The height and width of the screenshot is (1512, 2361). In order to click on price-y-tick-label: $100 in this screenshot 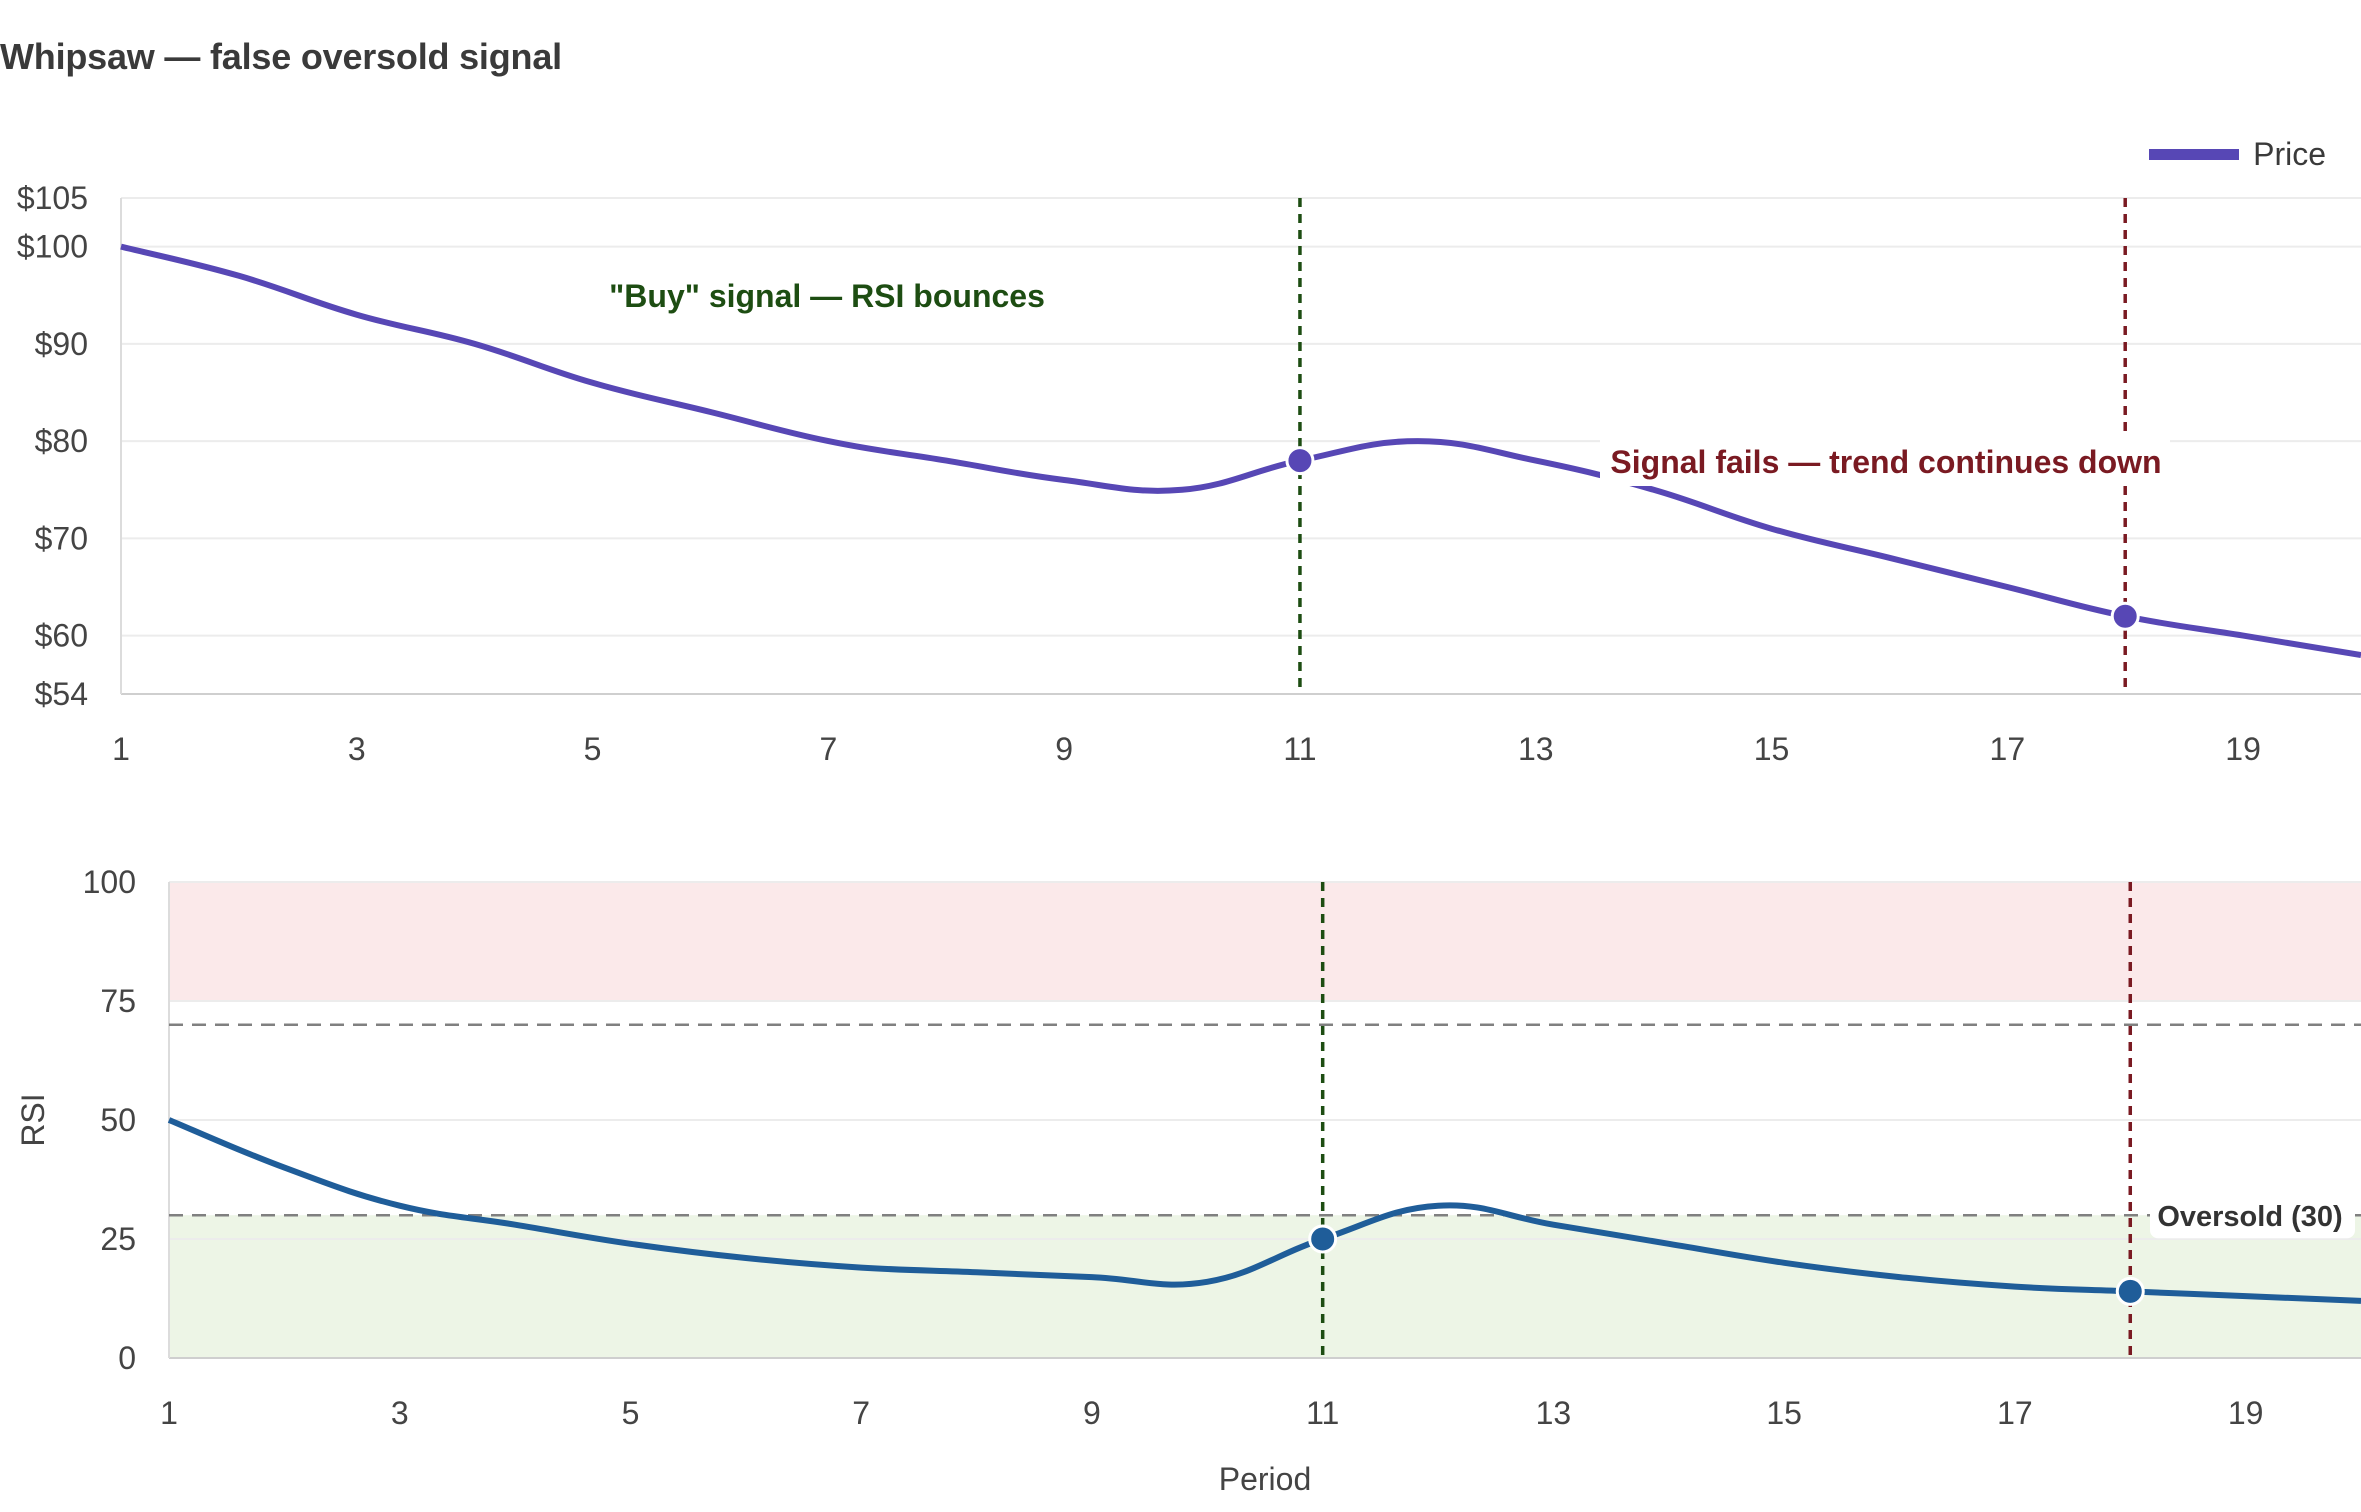, I will do `click(52, 247)`.